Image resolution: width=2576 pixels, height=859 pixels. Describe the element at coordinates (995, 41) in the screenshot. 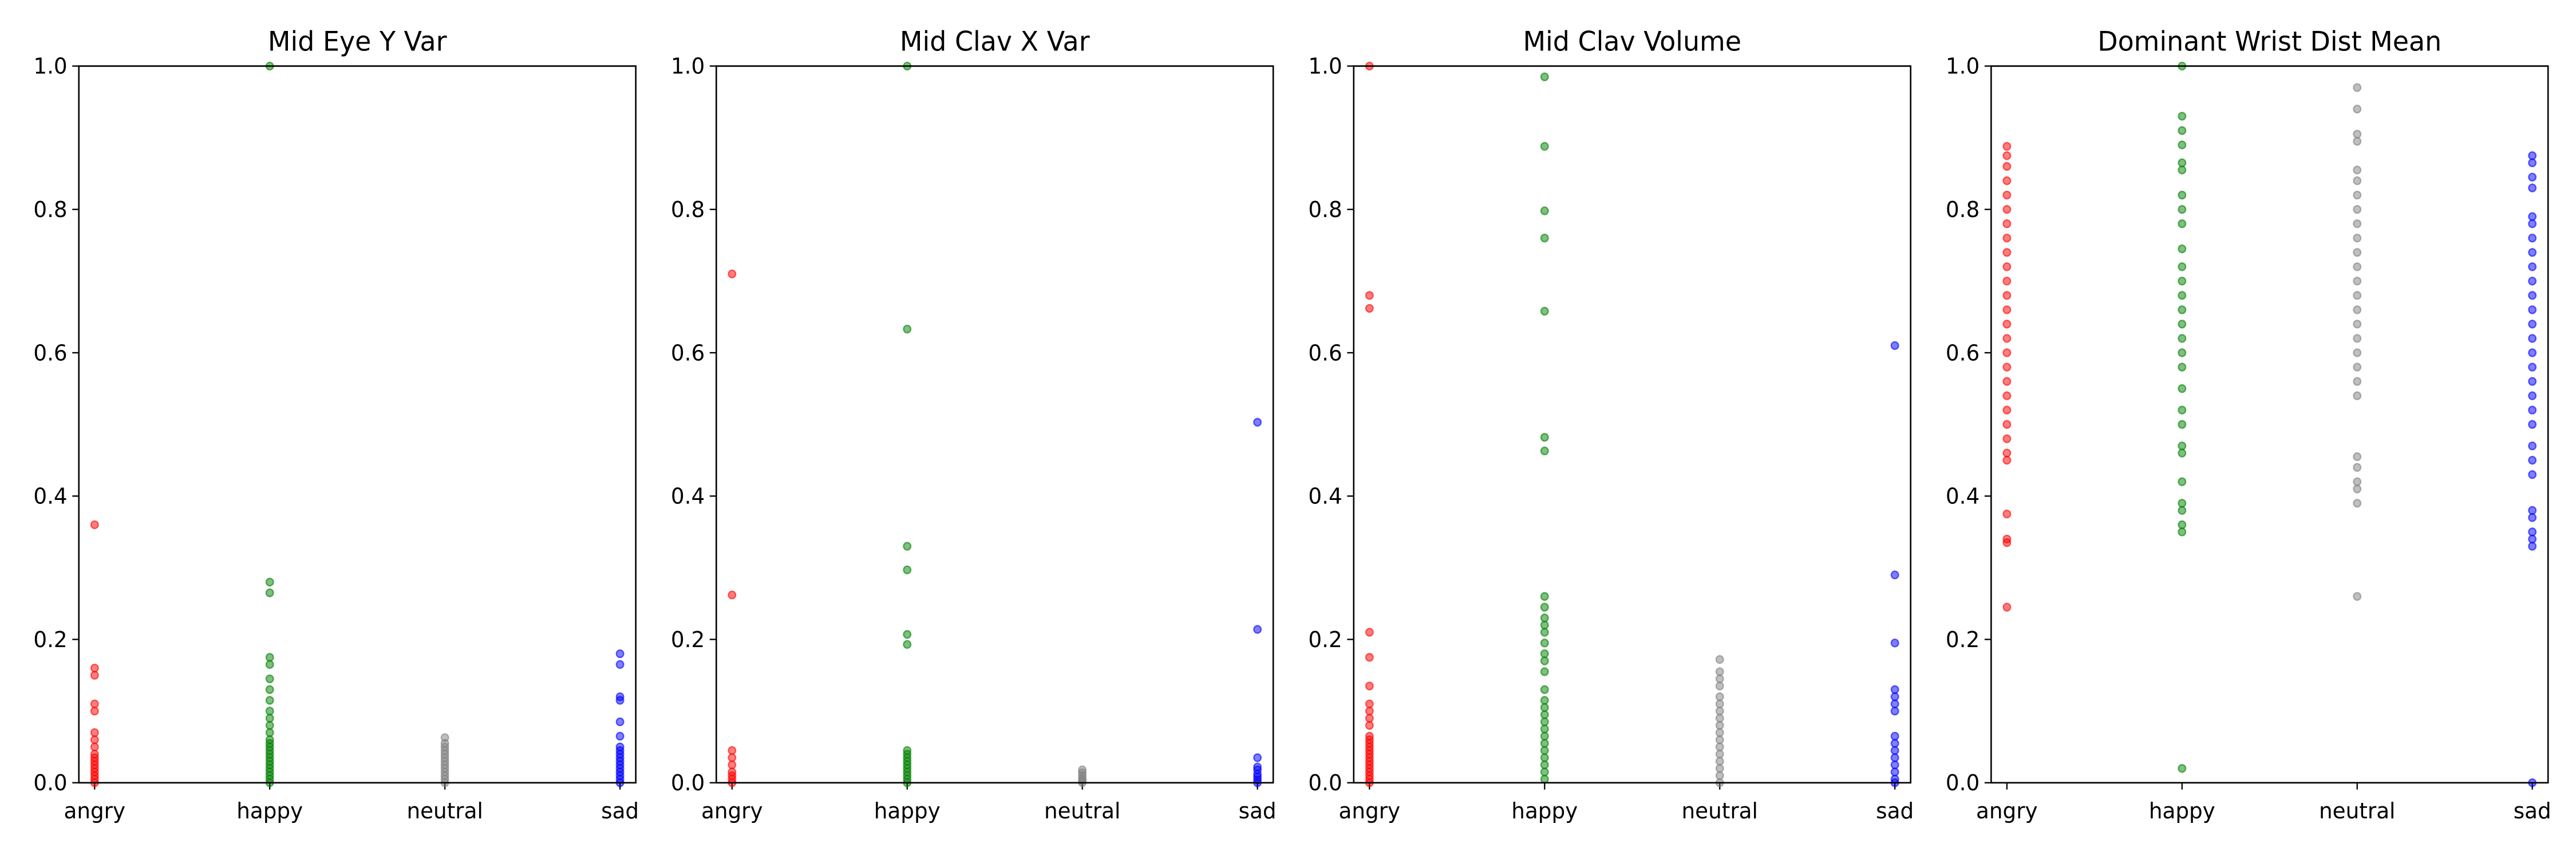

I see `subplot-title: Mid Clav X Var` at that location.